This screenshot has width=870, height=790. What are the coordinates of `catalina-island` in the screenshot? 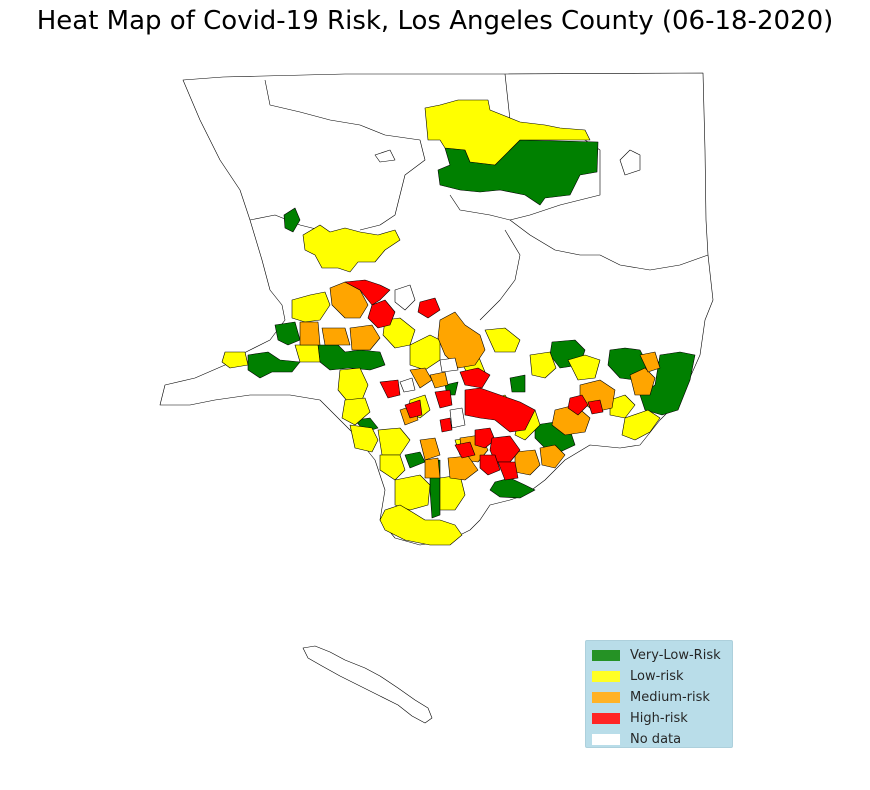 It's located at (367, 684).